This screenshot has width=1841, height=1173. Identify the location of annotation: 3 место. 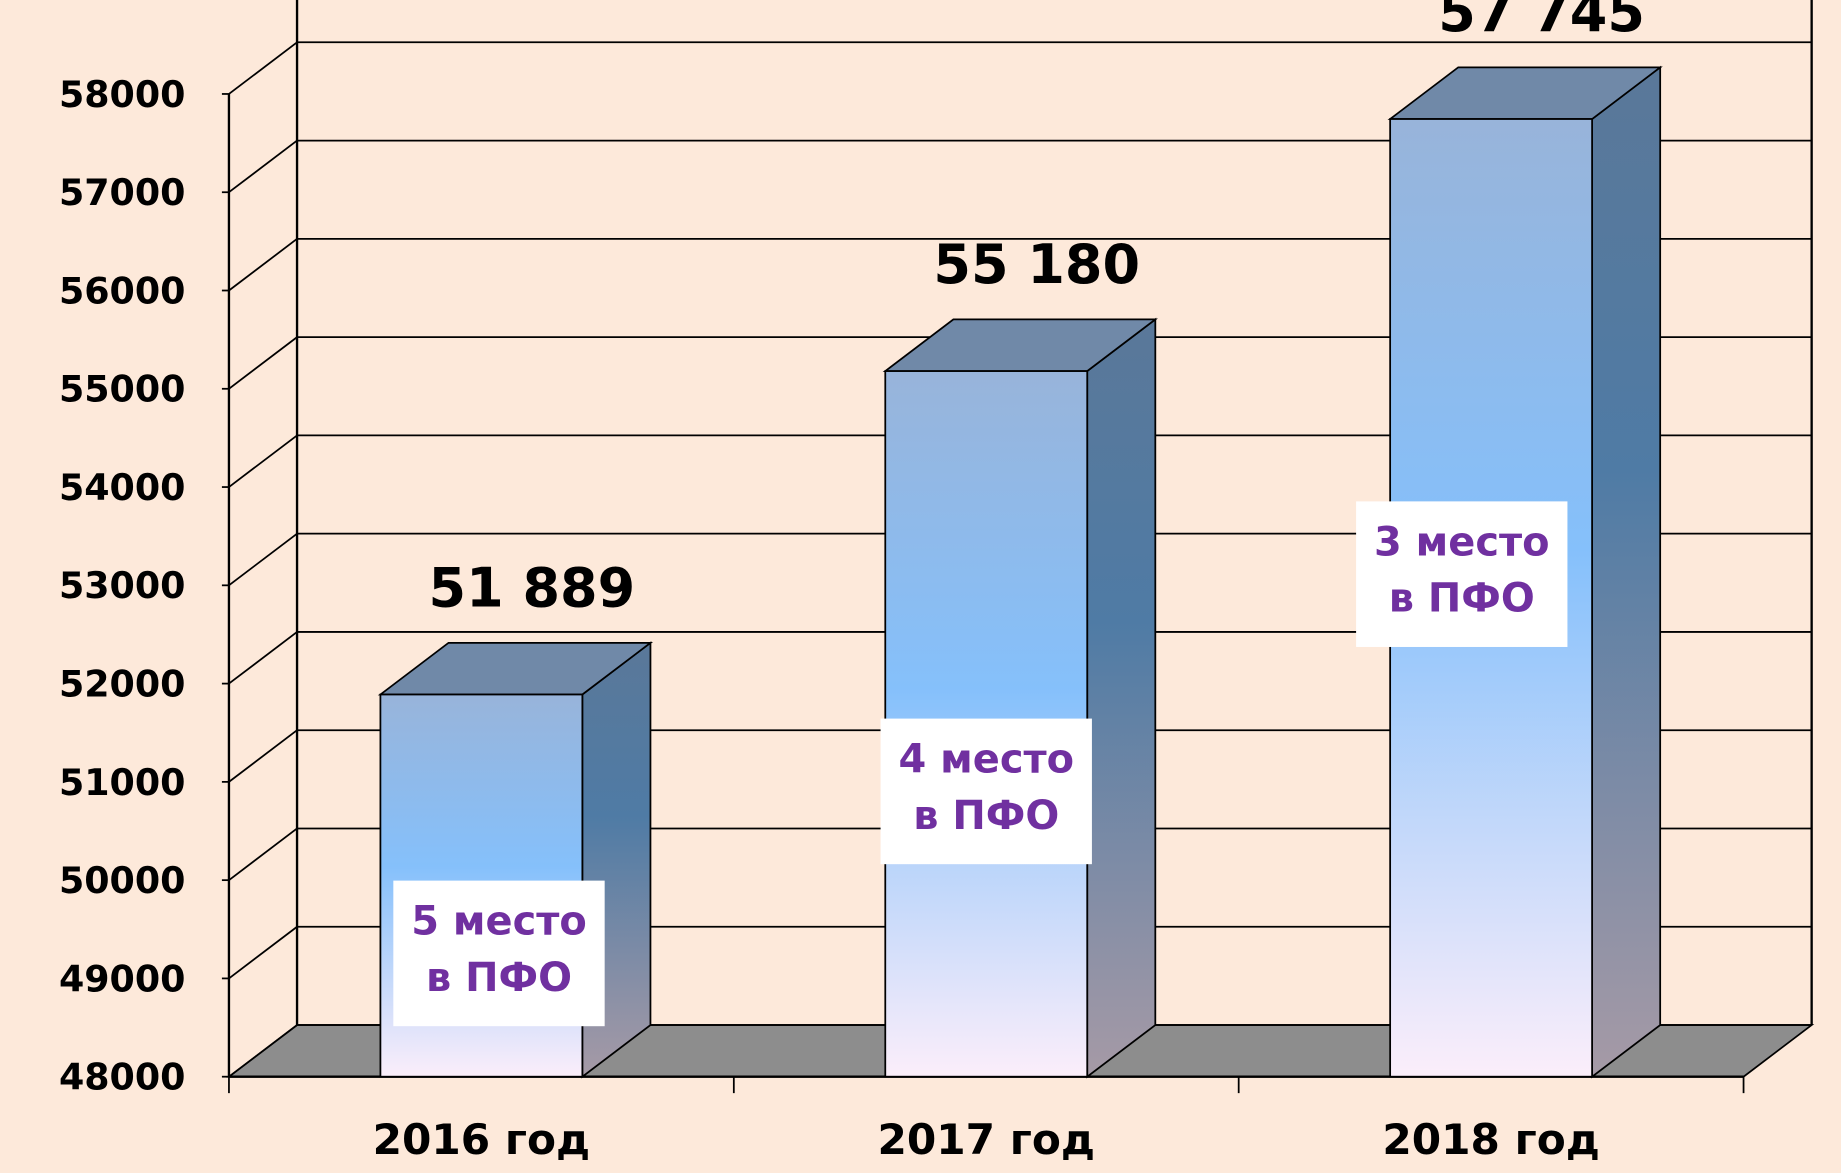
(1462, 542).